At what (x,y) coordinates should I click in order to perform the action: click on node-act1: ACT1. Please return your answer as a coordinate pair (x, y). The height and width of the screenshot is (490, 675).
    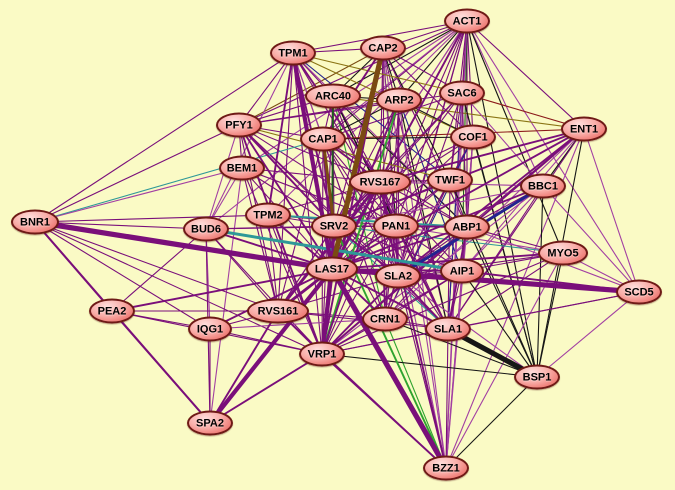
    Looking at the image, I should click on (467, 21).